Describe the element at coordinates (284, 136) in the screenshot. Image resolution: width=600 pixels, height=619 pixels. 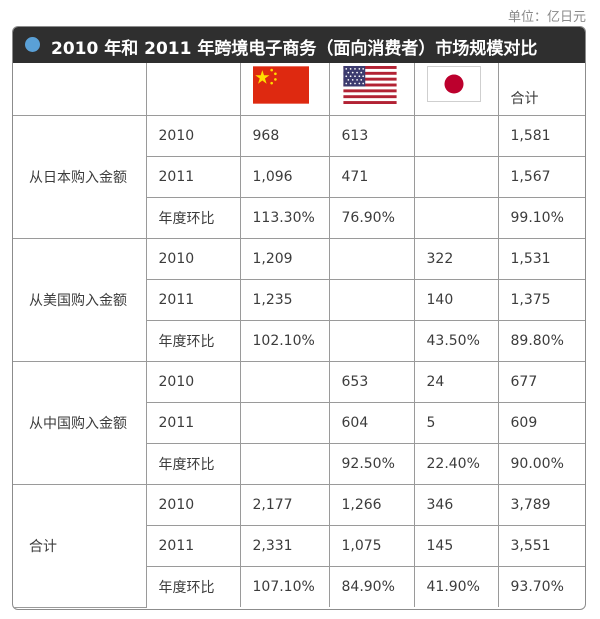
I see `china-cell: 968` at that location.